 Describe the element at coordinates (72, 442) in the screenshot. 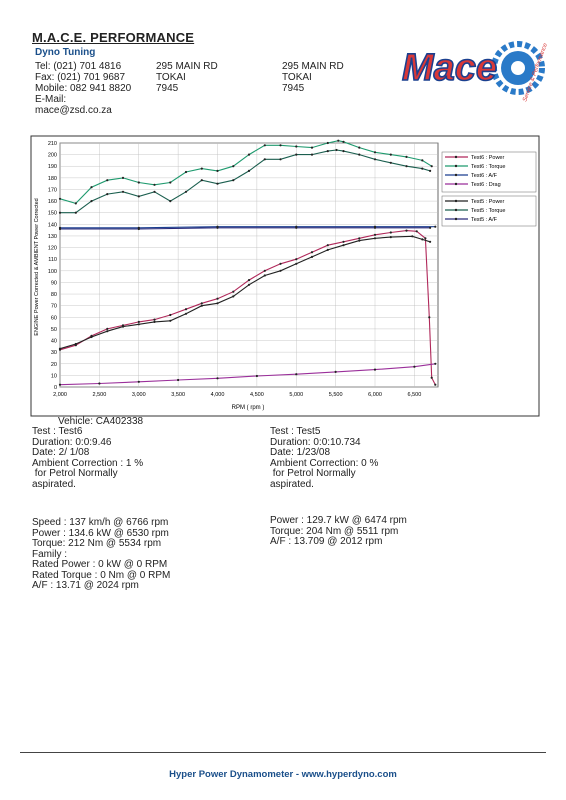

I see `test6-duration: Duration: 0:0:9.46` at that location.